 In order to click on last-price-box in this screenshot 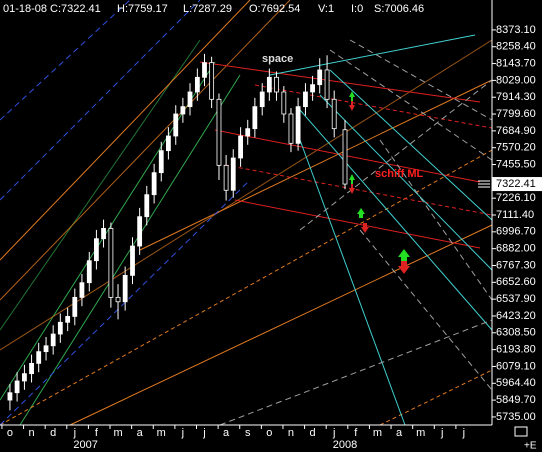, I will do `click(517, 184)`.